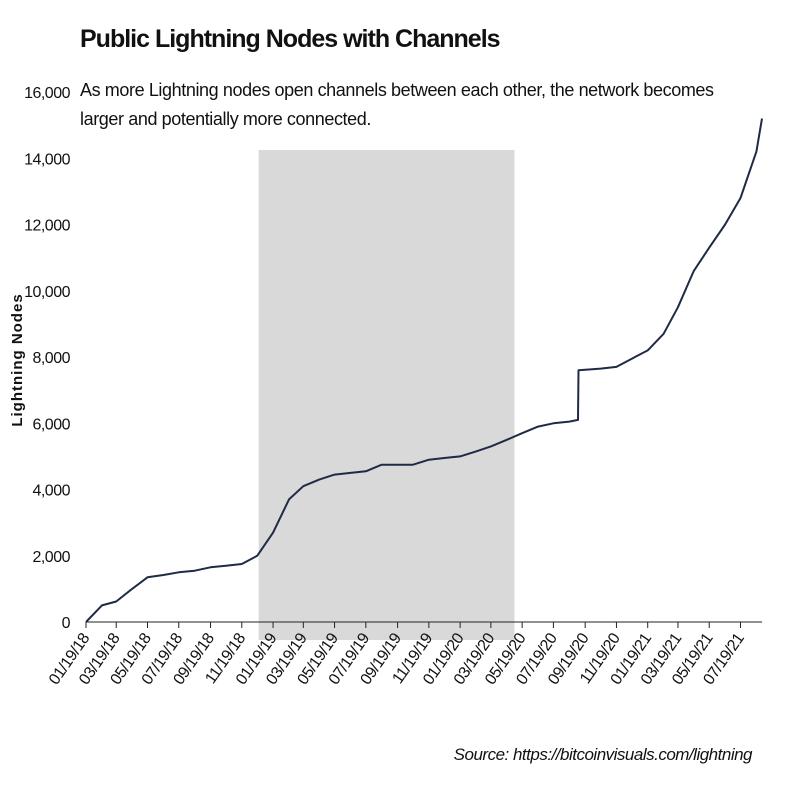  What do you see at coordinates (51, 557) in the screenshot?
I see `y-tick-label: 2,000` at bounding box center [51, 557].